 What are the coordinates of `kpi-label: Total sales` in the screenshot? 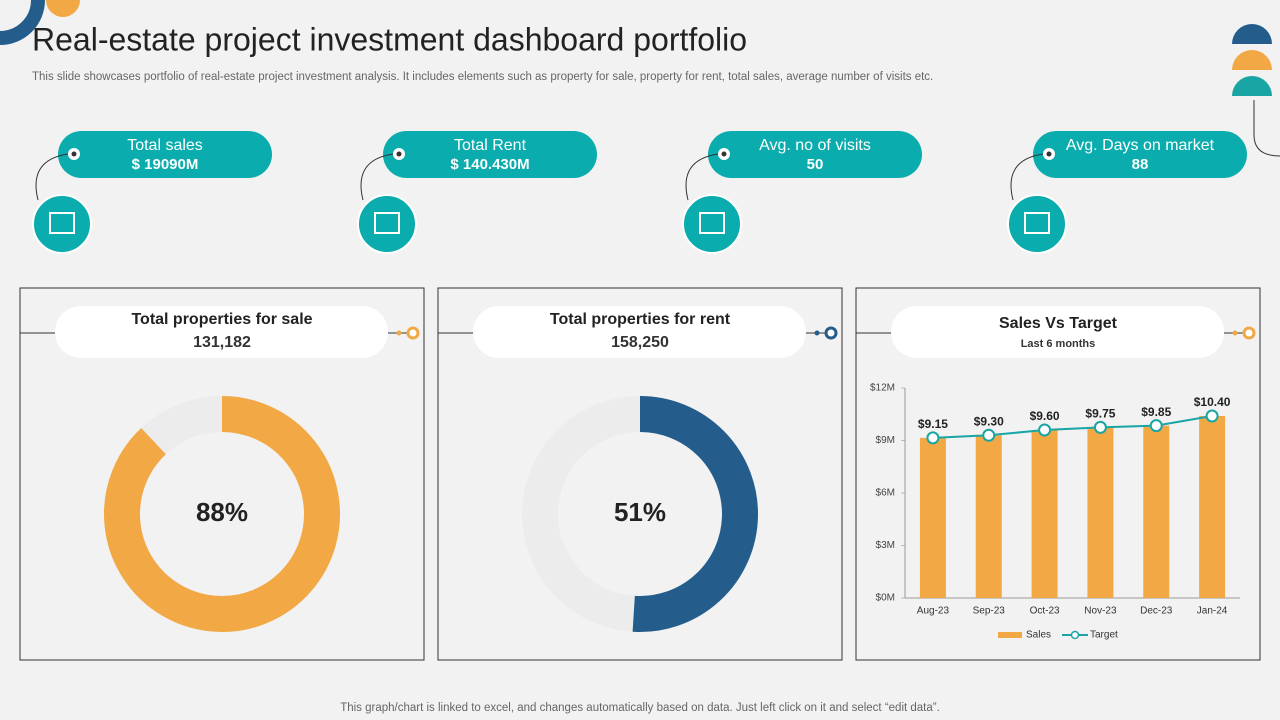 It's located at (165, 145).